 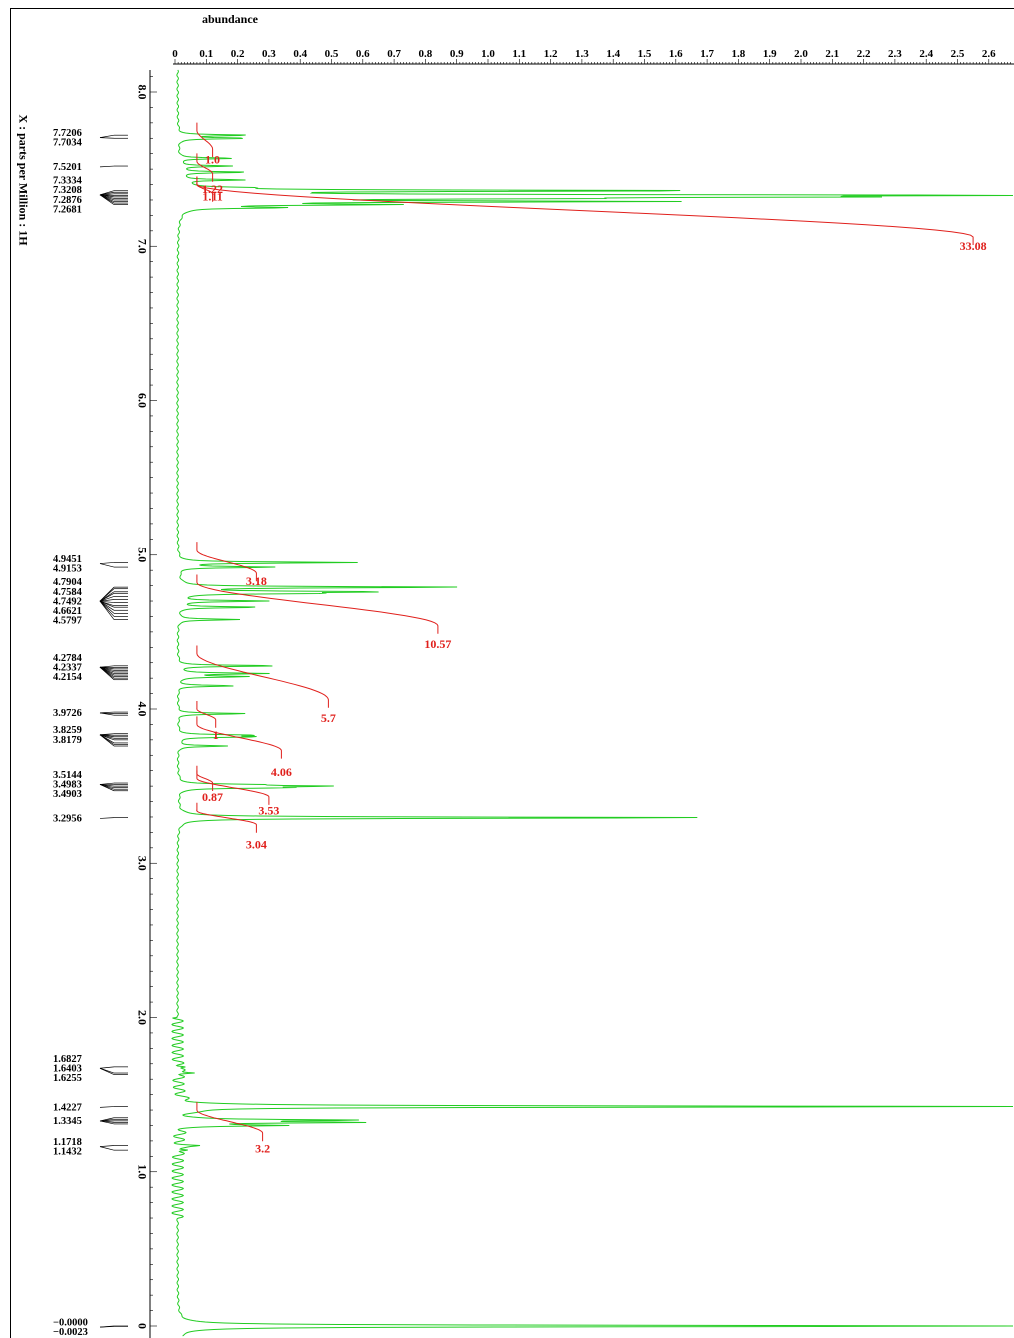 I want to click on peak-shift-label: 3.8259, so click(x=67, y=730).